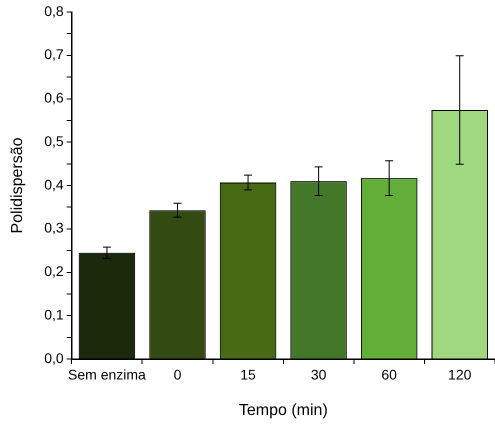 Image resolution: width=495 pixels, height=428 pixels. I want to click on x-tick-label: Sem enzima, so click(107, 374).